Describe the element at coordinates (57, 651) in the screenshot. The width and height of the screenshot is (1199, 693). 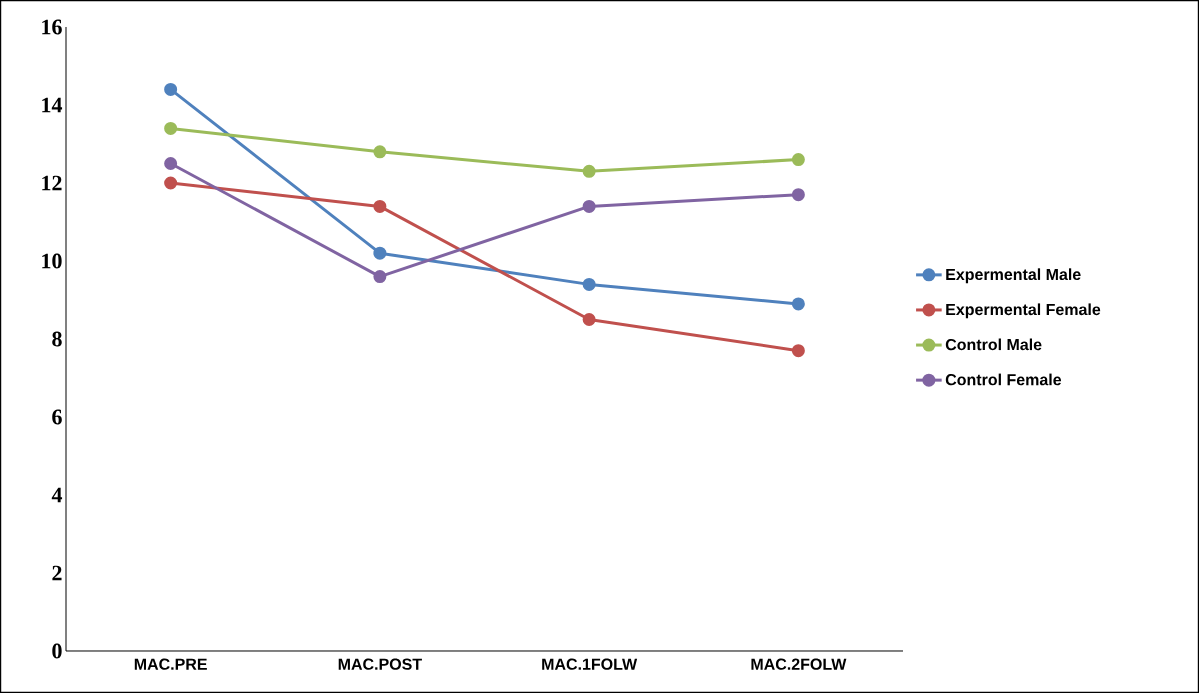
I see `y-tick-label: 0` at that location.